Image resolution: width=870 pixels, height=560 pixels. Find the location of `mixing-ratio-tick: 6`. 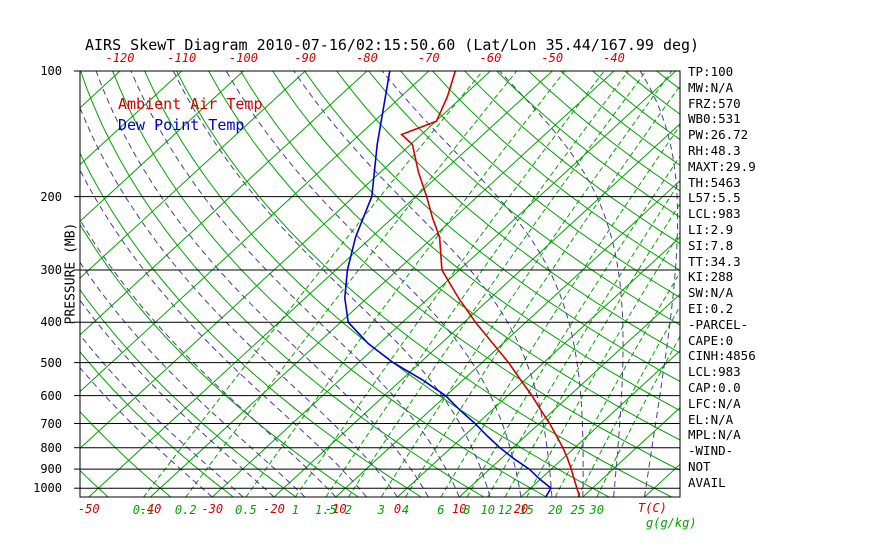

mixing-ratio-tick: 6 is located at coordinates (441, 510).